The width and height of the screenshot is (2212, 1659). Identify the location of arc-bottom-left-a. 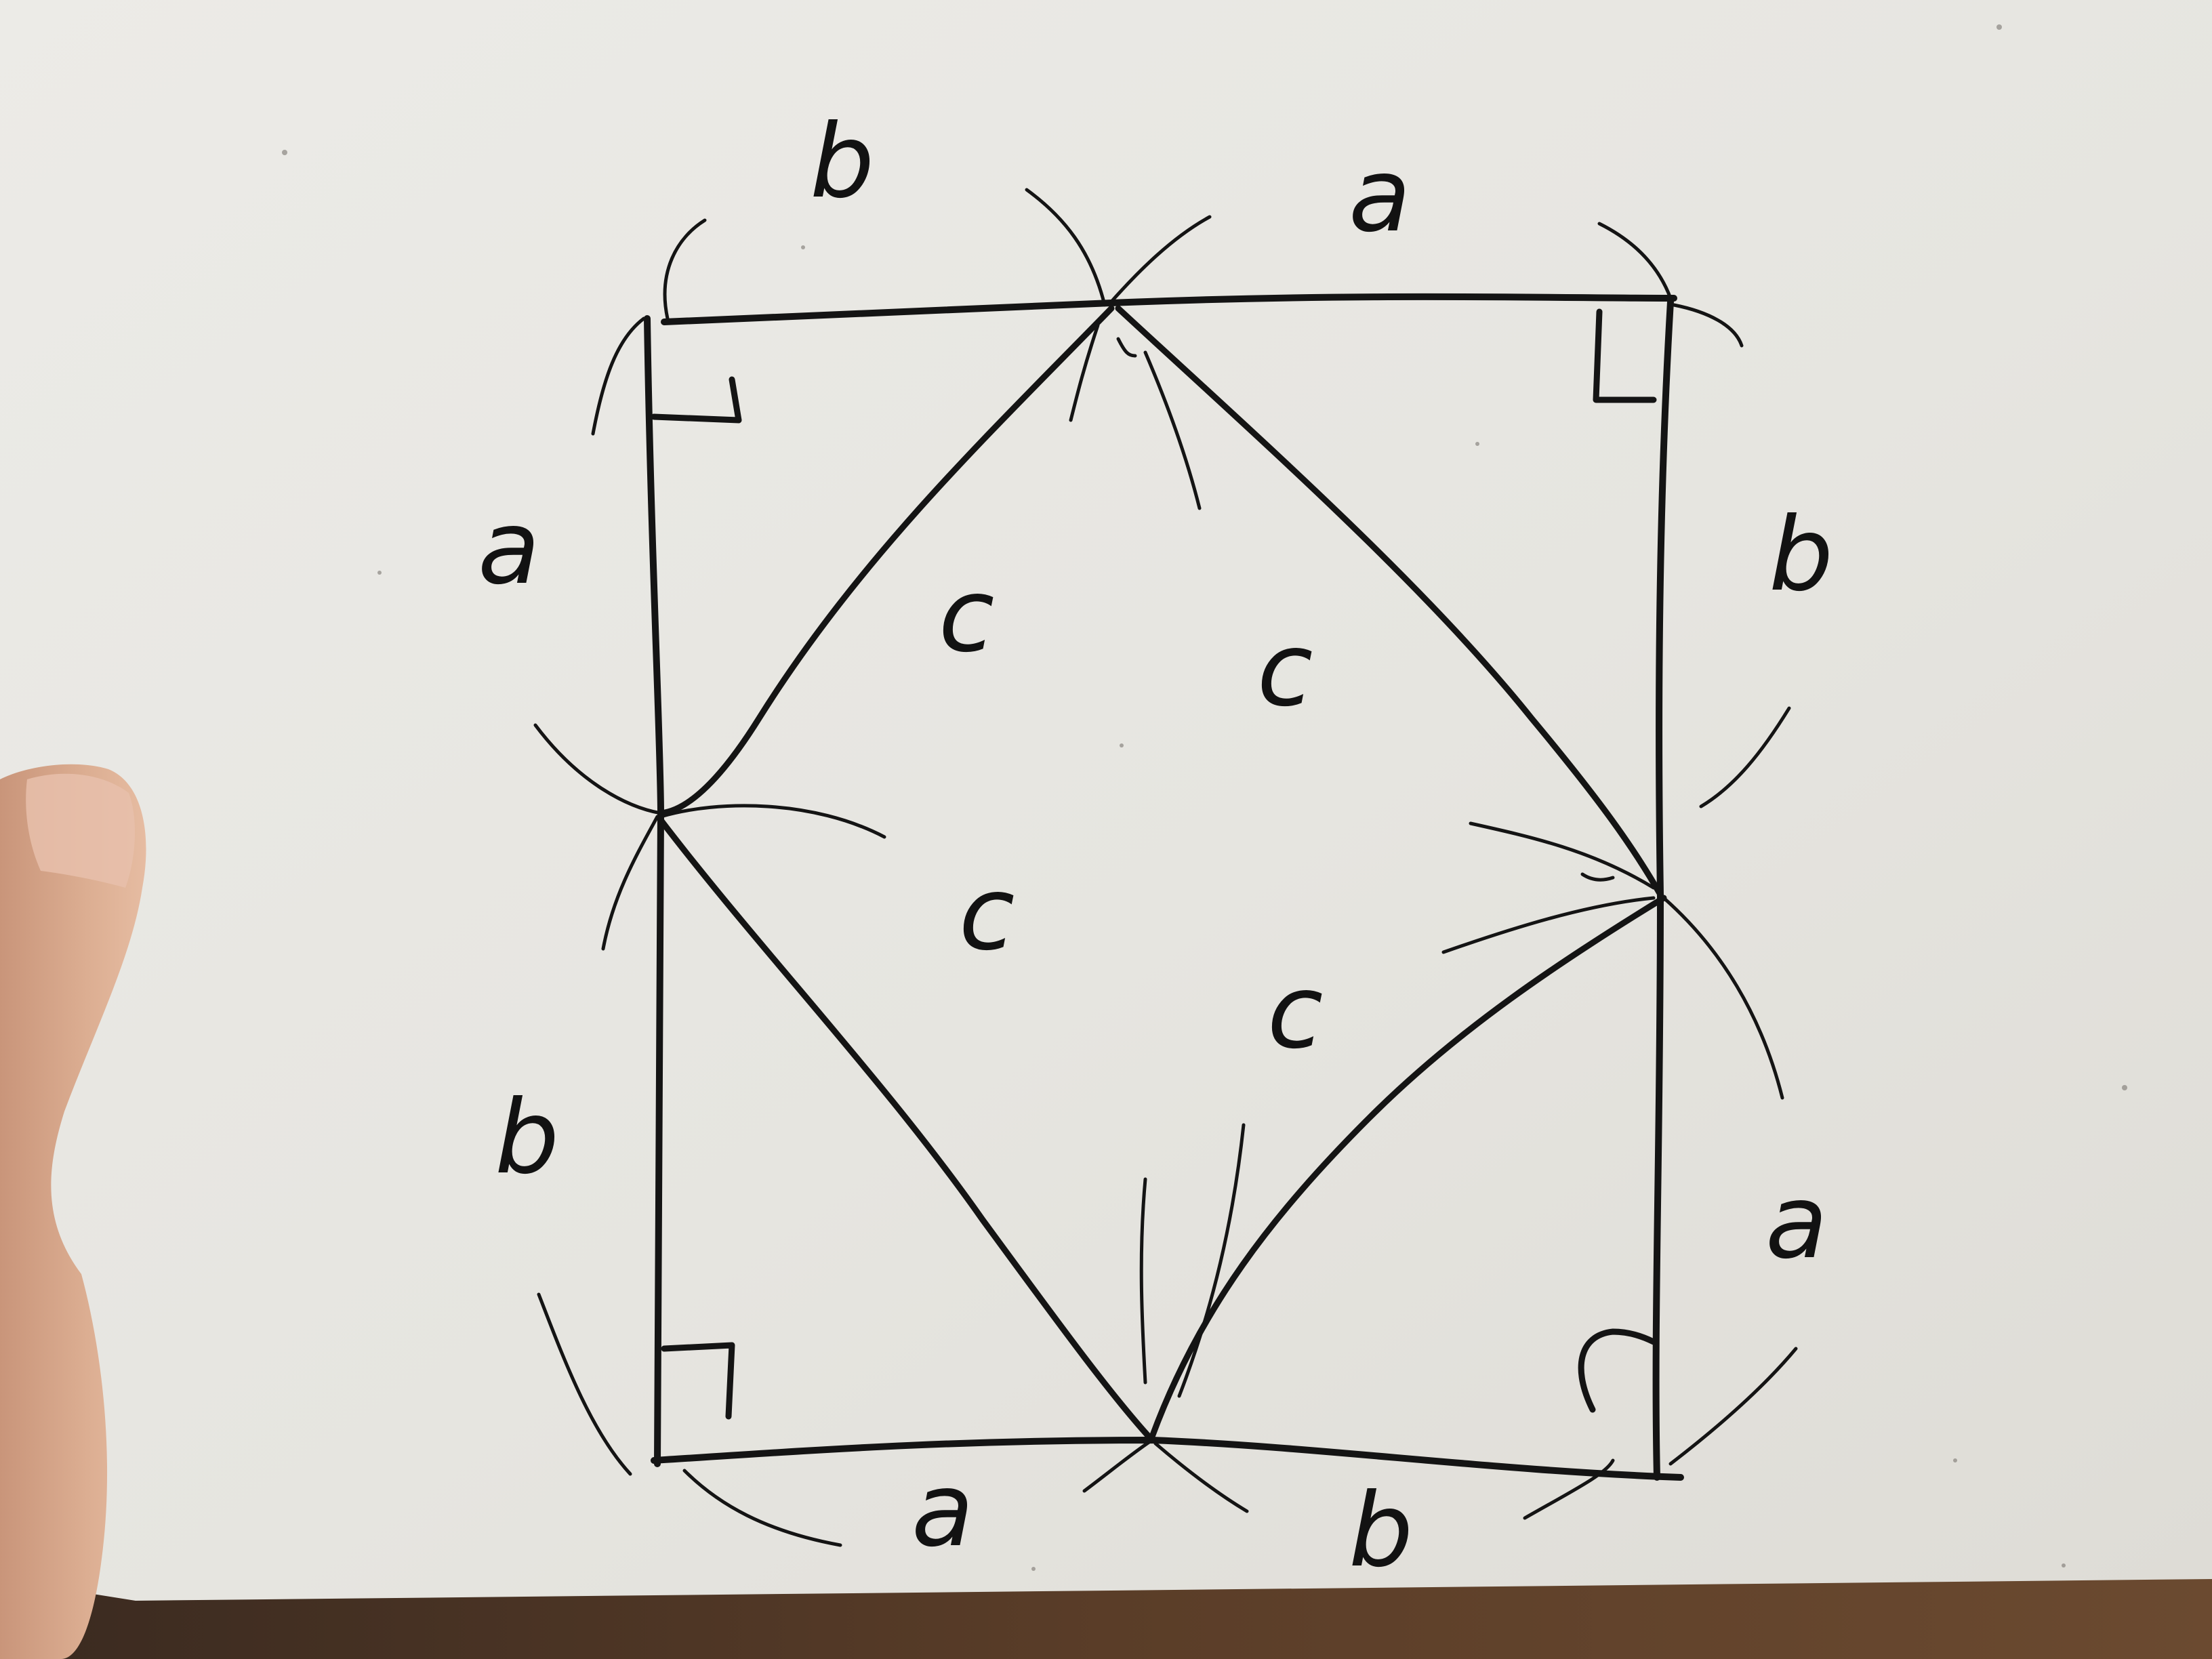
(584, 1384).